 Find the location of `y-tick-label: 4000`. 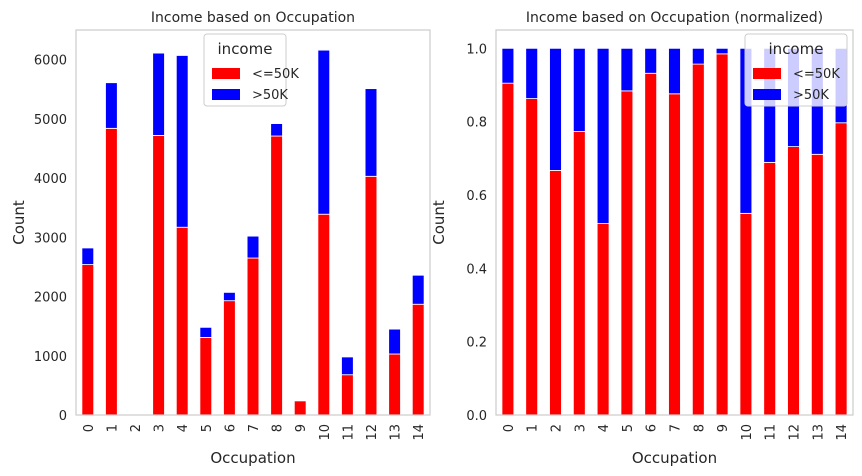

y-tick-label: 4000 is located at coordinates (50, 179).